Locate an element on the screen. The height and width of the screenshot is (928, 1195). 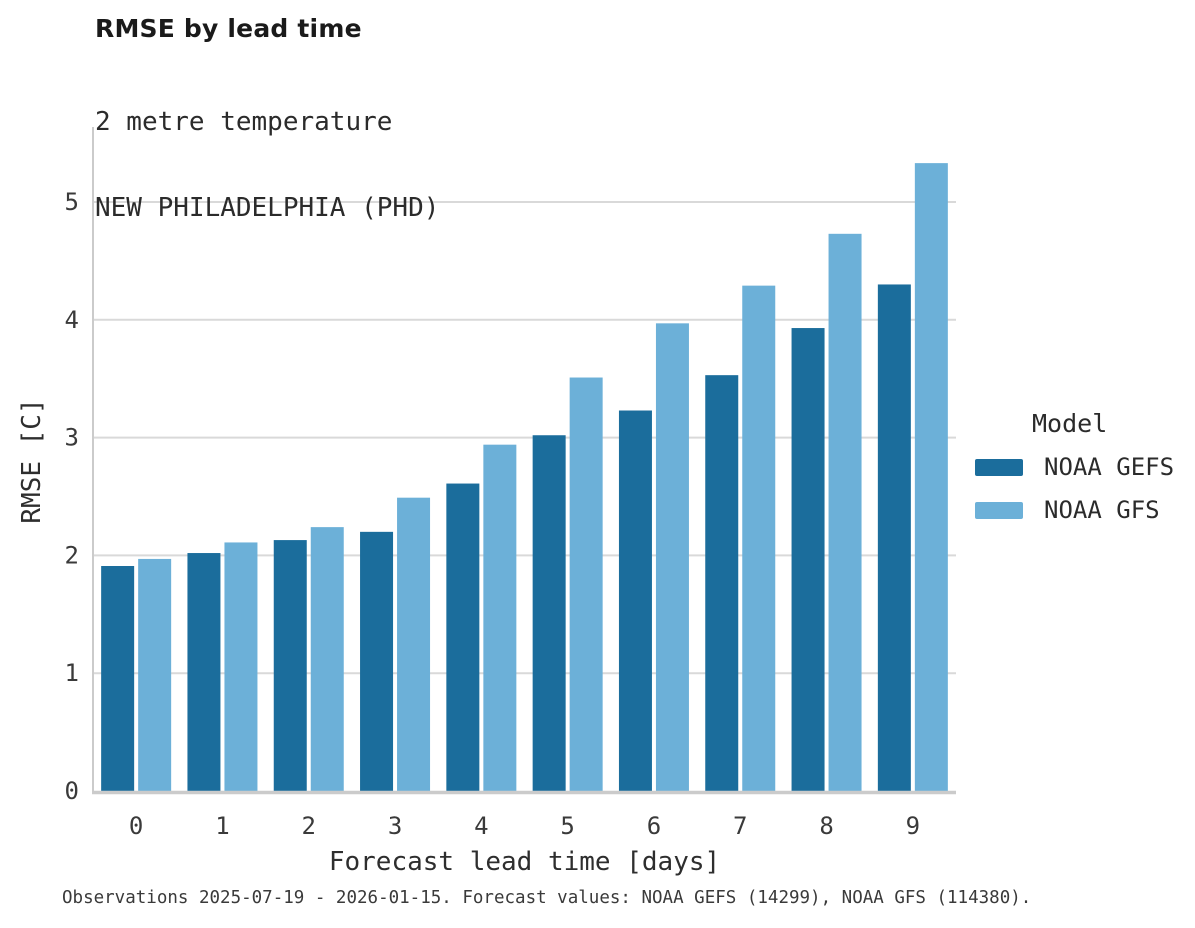
x-tick-label-9: 9 is located at coordinates (913, 826).